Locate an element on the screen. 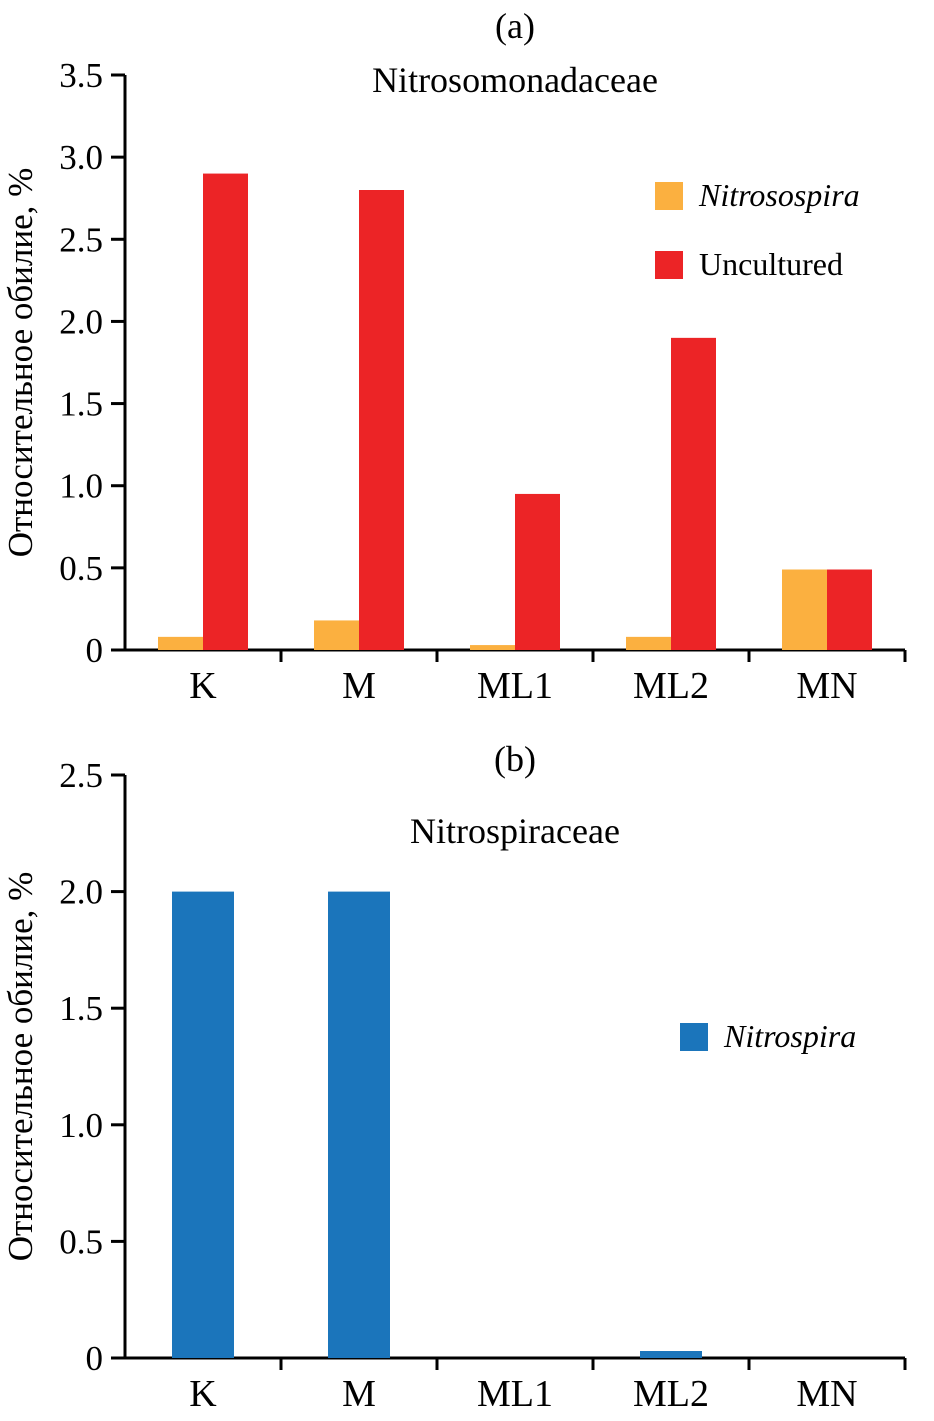 The height and width of the screenshot is (1421, 934). y-tick-label: 3.0 is located at coordinates (81, 157).